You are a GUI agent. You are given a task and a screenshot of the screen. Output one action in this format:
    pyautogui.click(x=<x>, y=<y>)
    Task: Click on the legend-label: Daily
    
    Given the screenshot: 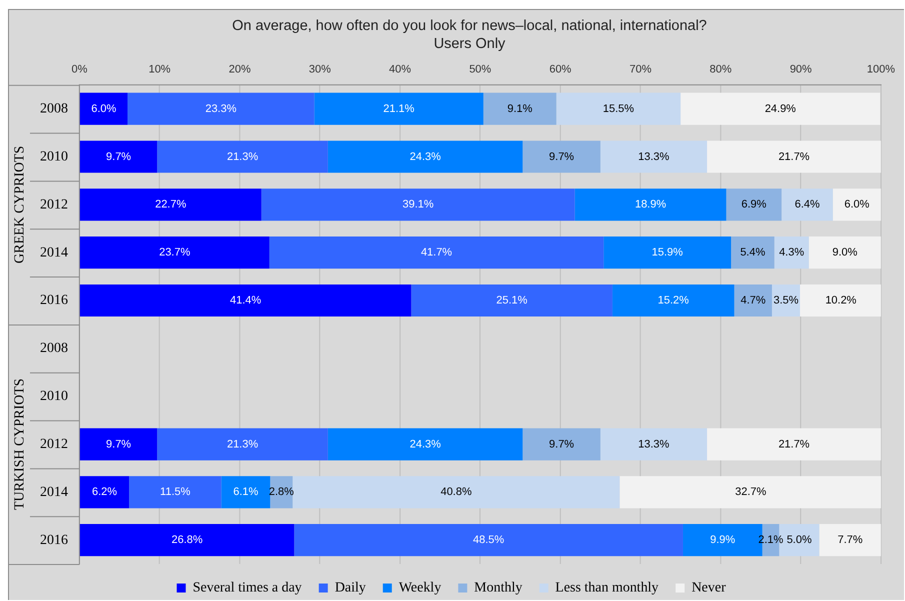 What is the action you would take?
    pyautogui.click(x=350, y=588)
    